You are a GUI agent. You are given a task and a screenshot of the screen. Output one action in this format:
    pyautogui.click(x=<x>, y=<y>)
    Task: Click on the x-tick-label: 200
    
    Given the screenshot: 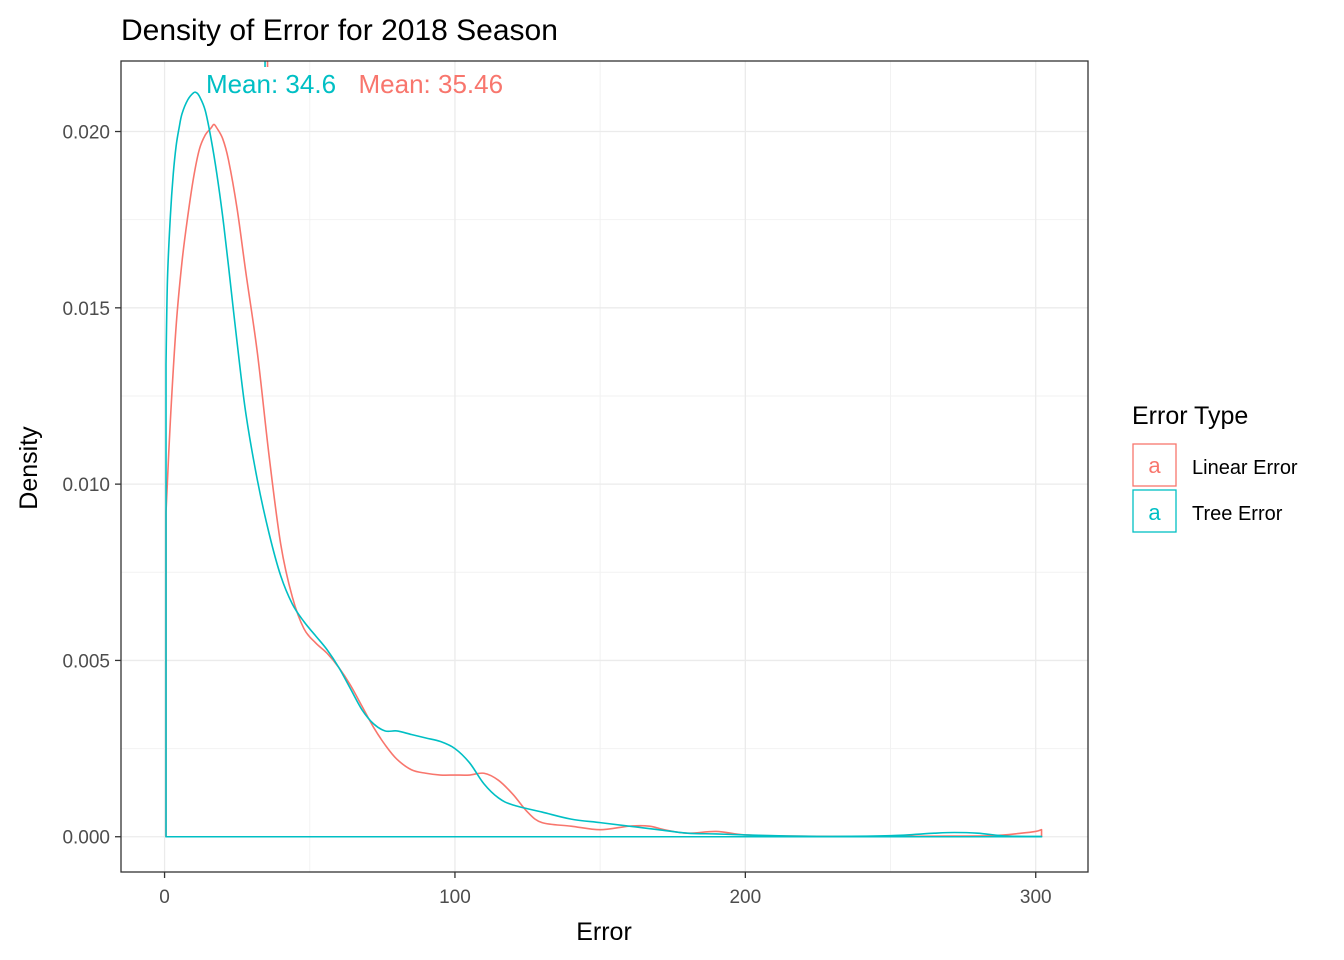 What is the action you would take?
    pyautogui.click(x=745, y=897)
    